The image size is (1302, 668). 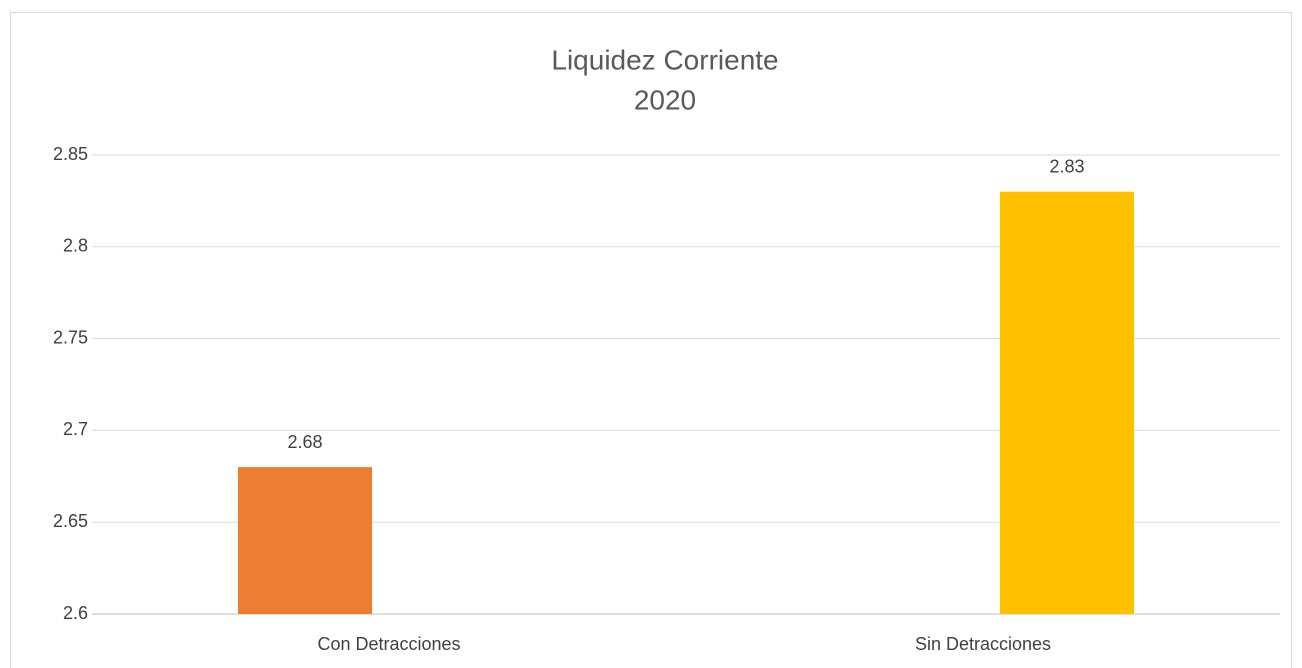 What do you see at coordinates (70, 154) in the screenshot?
I see `y-tick-label: 2.85` at bounding box center [70, 154].